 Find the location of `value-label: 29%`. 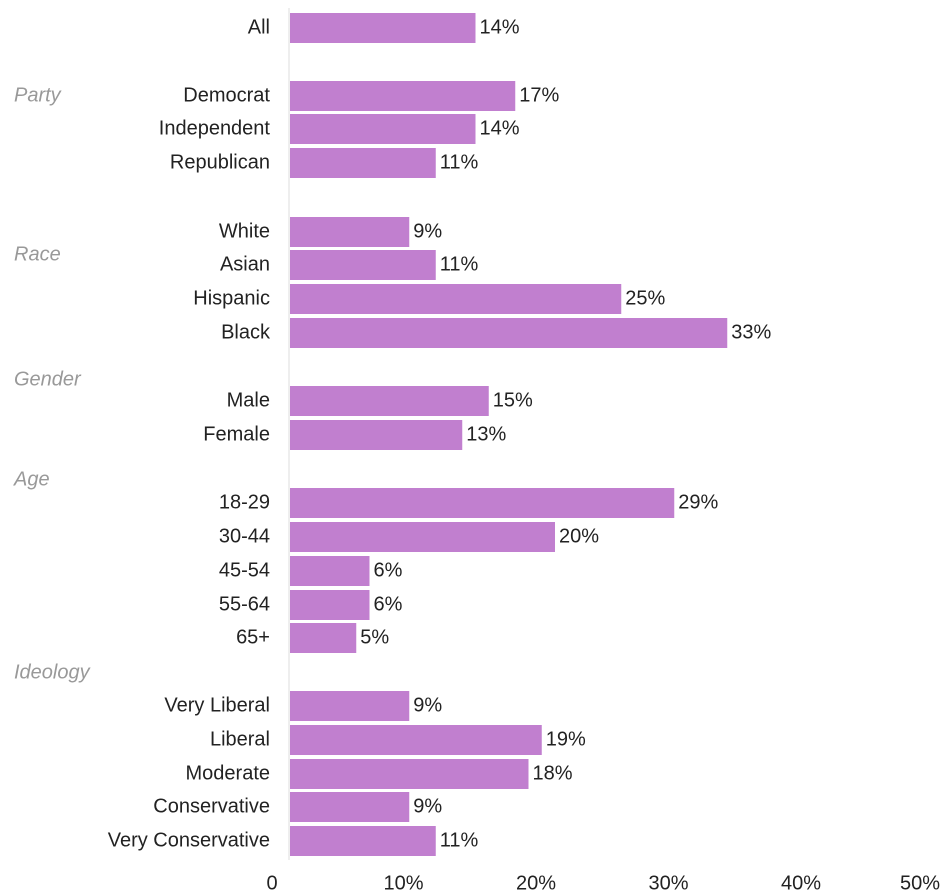

value-label: 29% is located at coordinates (698, 502).